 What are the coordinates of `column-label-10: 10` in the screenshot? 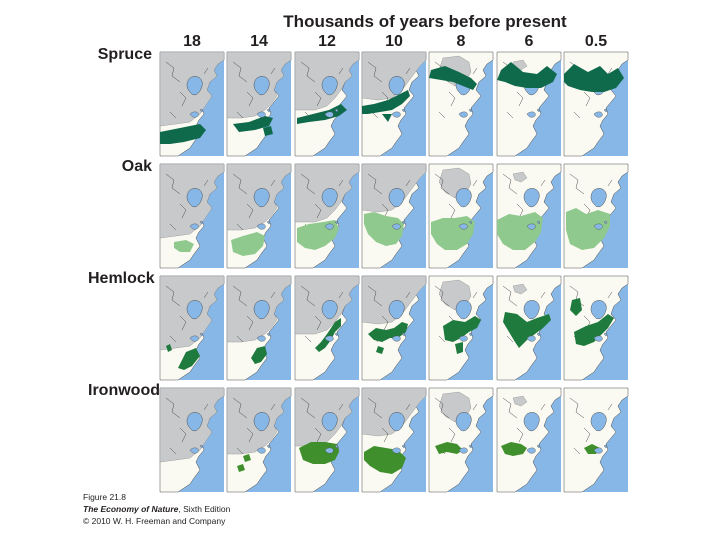 It's located at (394, 41).